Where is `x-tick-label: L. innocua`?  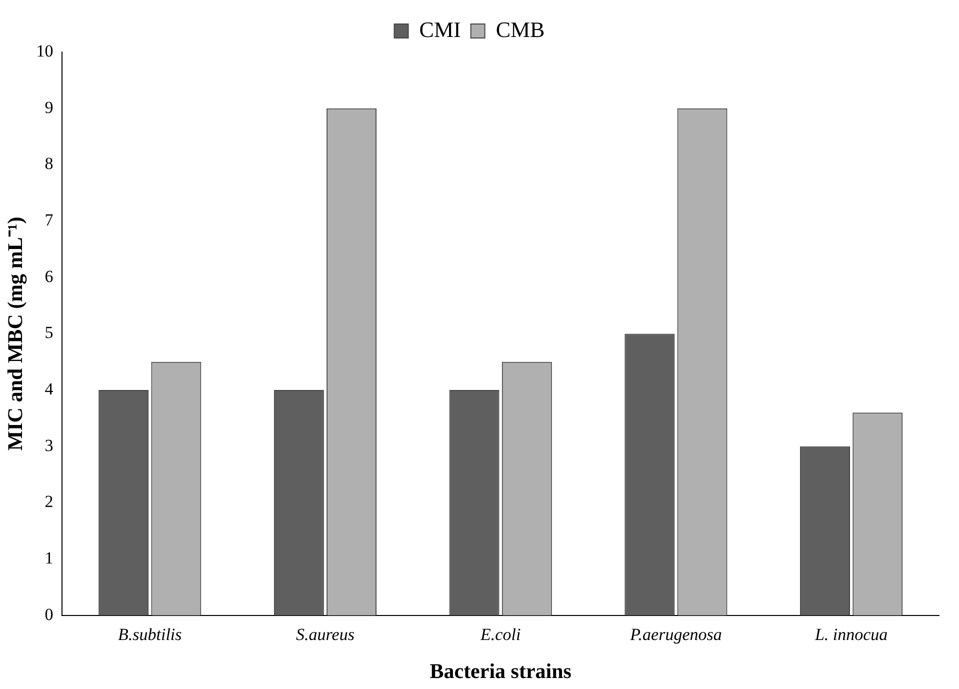
x-tick-label: L. innocua is located at coordinates (851, 634).